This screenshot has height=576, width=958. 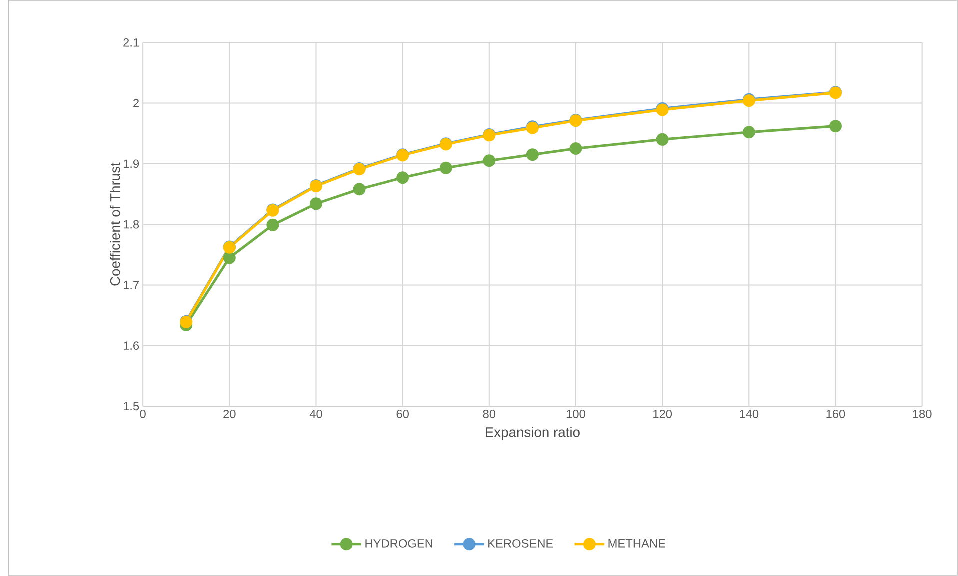 What do you see at coordinates (132, 164) in the screenshot?
I see `y-tick-label: 1.9` at bounding box center [132, 164].